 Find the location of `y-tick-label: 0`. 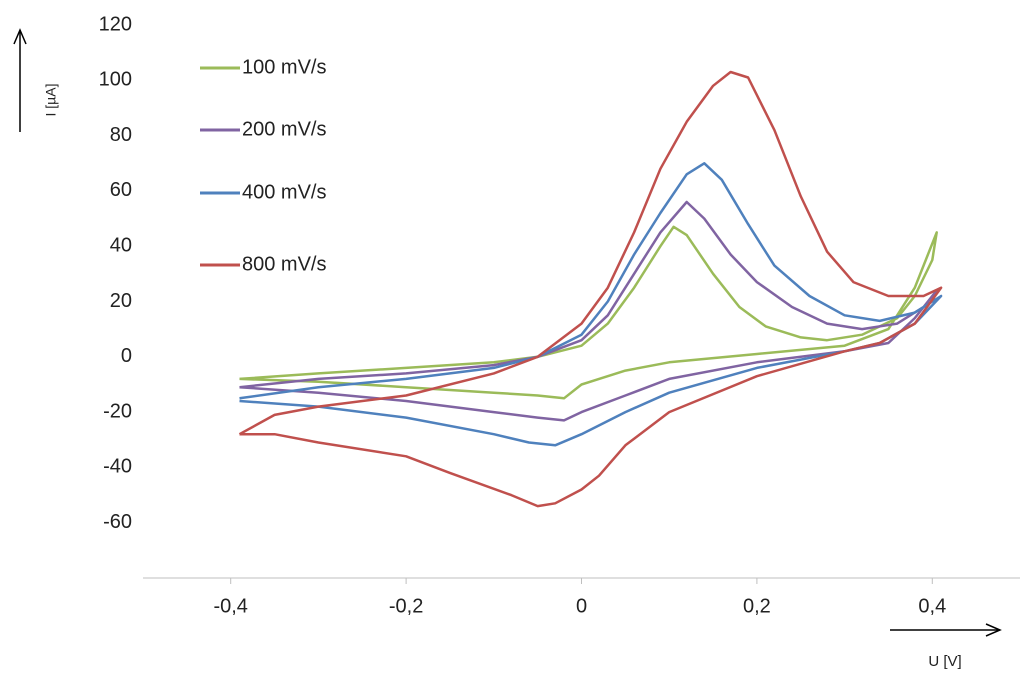

y-tick-label: 0 is located at coordinates (126, 356).